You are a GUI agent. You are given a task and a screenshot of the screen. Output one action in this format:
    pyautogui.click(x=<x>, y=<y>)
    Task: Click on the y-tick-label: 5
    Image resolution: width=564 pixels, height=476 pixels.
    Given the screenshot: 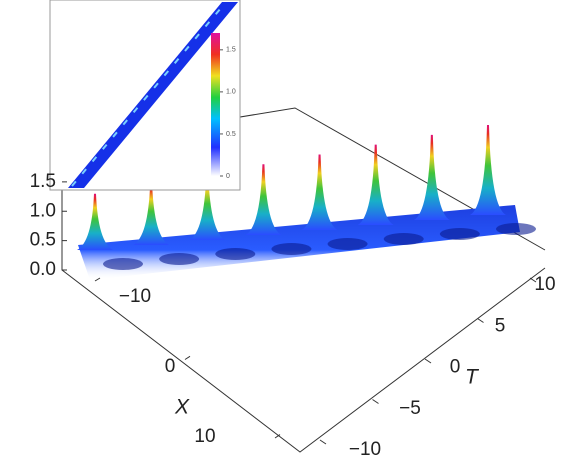 What is the action you would take?
    pyautogui.click(x=500, y=325)
    